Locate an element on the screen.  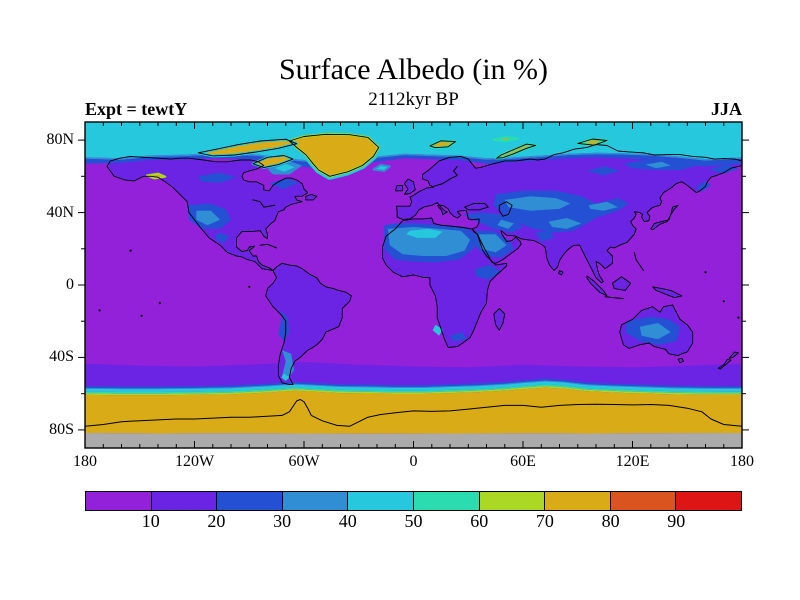
colorbar-tick-label: 30 is located at coordinates (282, 521).